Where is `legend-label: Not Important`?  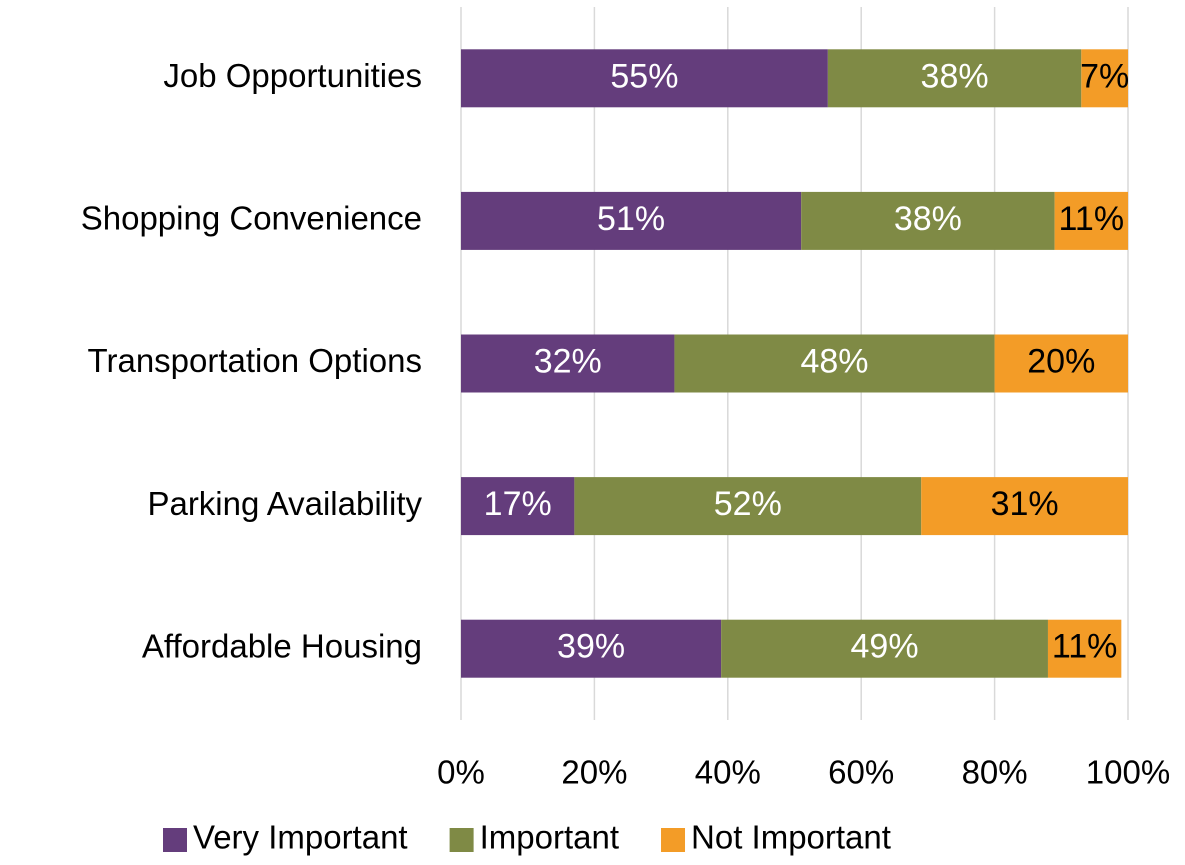 legend-label: Not Important is located at coordinates (791, 837).